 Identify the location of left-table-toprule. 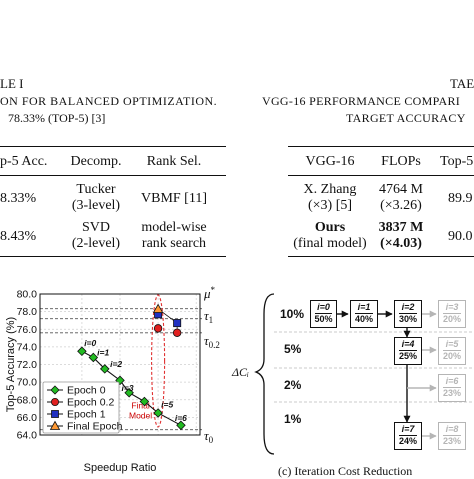
(113, 147).